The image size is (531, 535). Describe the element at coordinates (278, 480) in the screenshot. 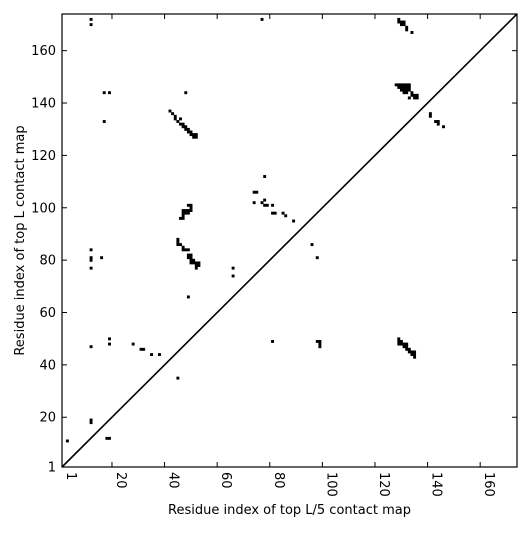

I see `x-tick-label: 80` at that location.